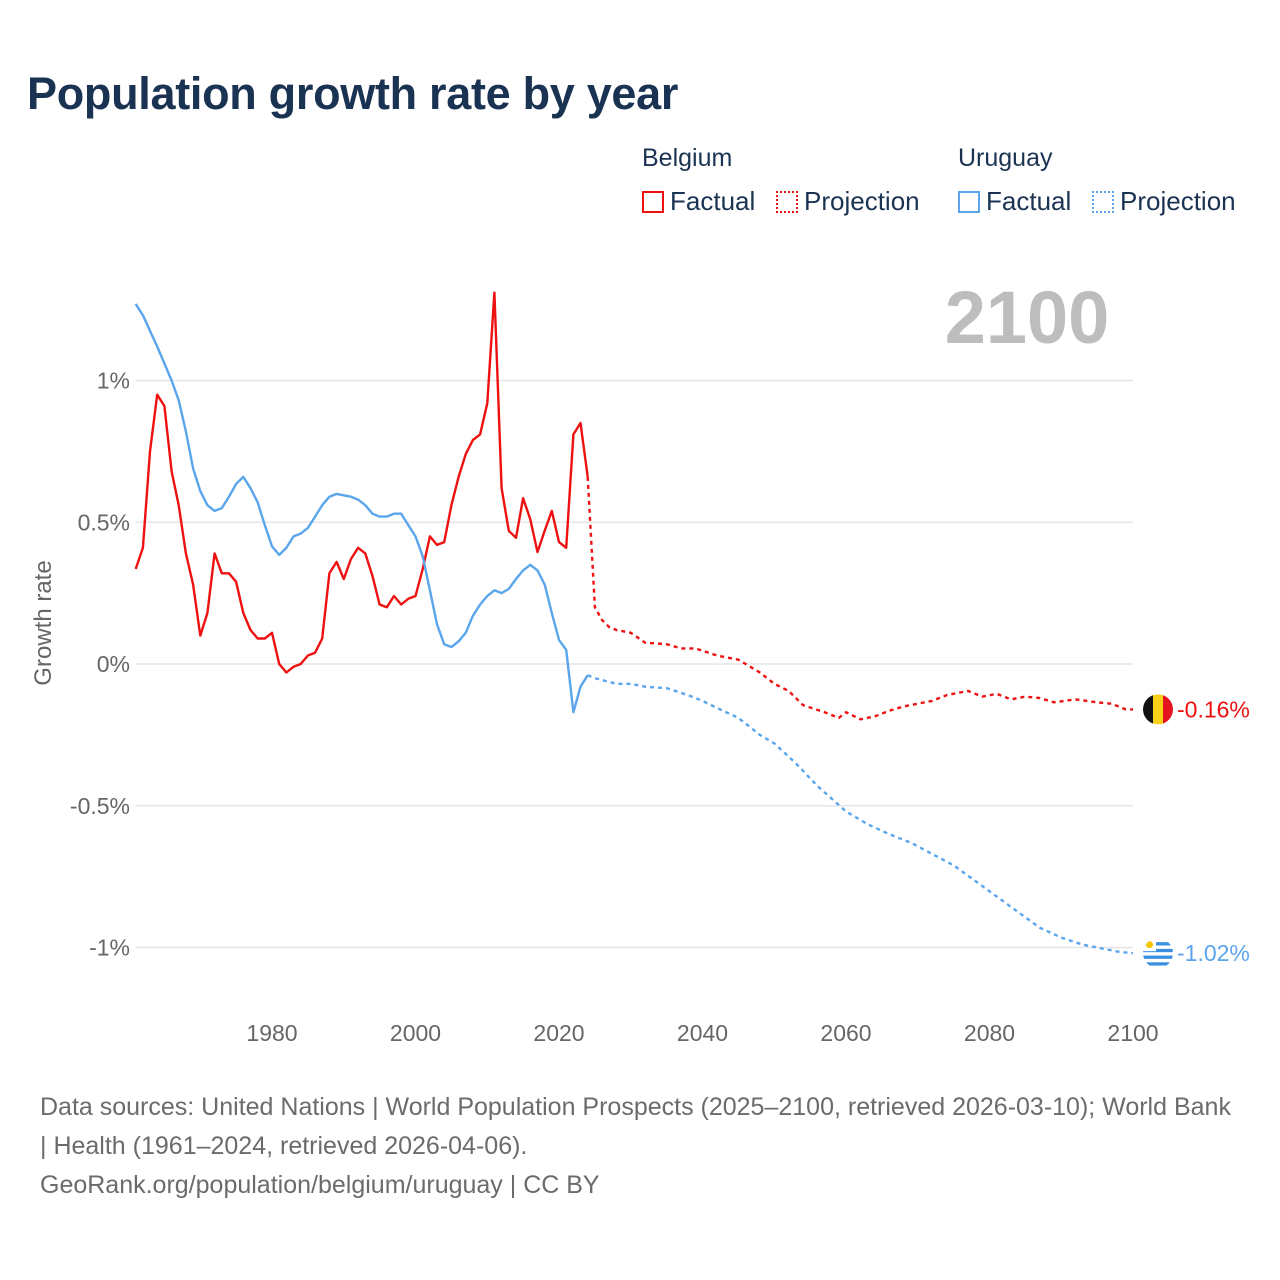  What do you see at coordinates (109, 948) in the screenshot?
I see `y-tick-label: -1%` at bounding box center [109, 948].